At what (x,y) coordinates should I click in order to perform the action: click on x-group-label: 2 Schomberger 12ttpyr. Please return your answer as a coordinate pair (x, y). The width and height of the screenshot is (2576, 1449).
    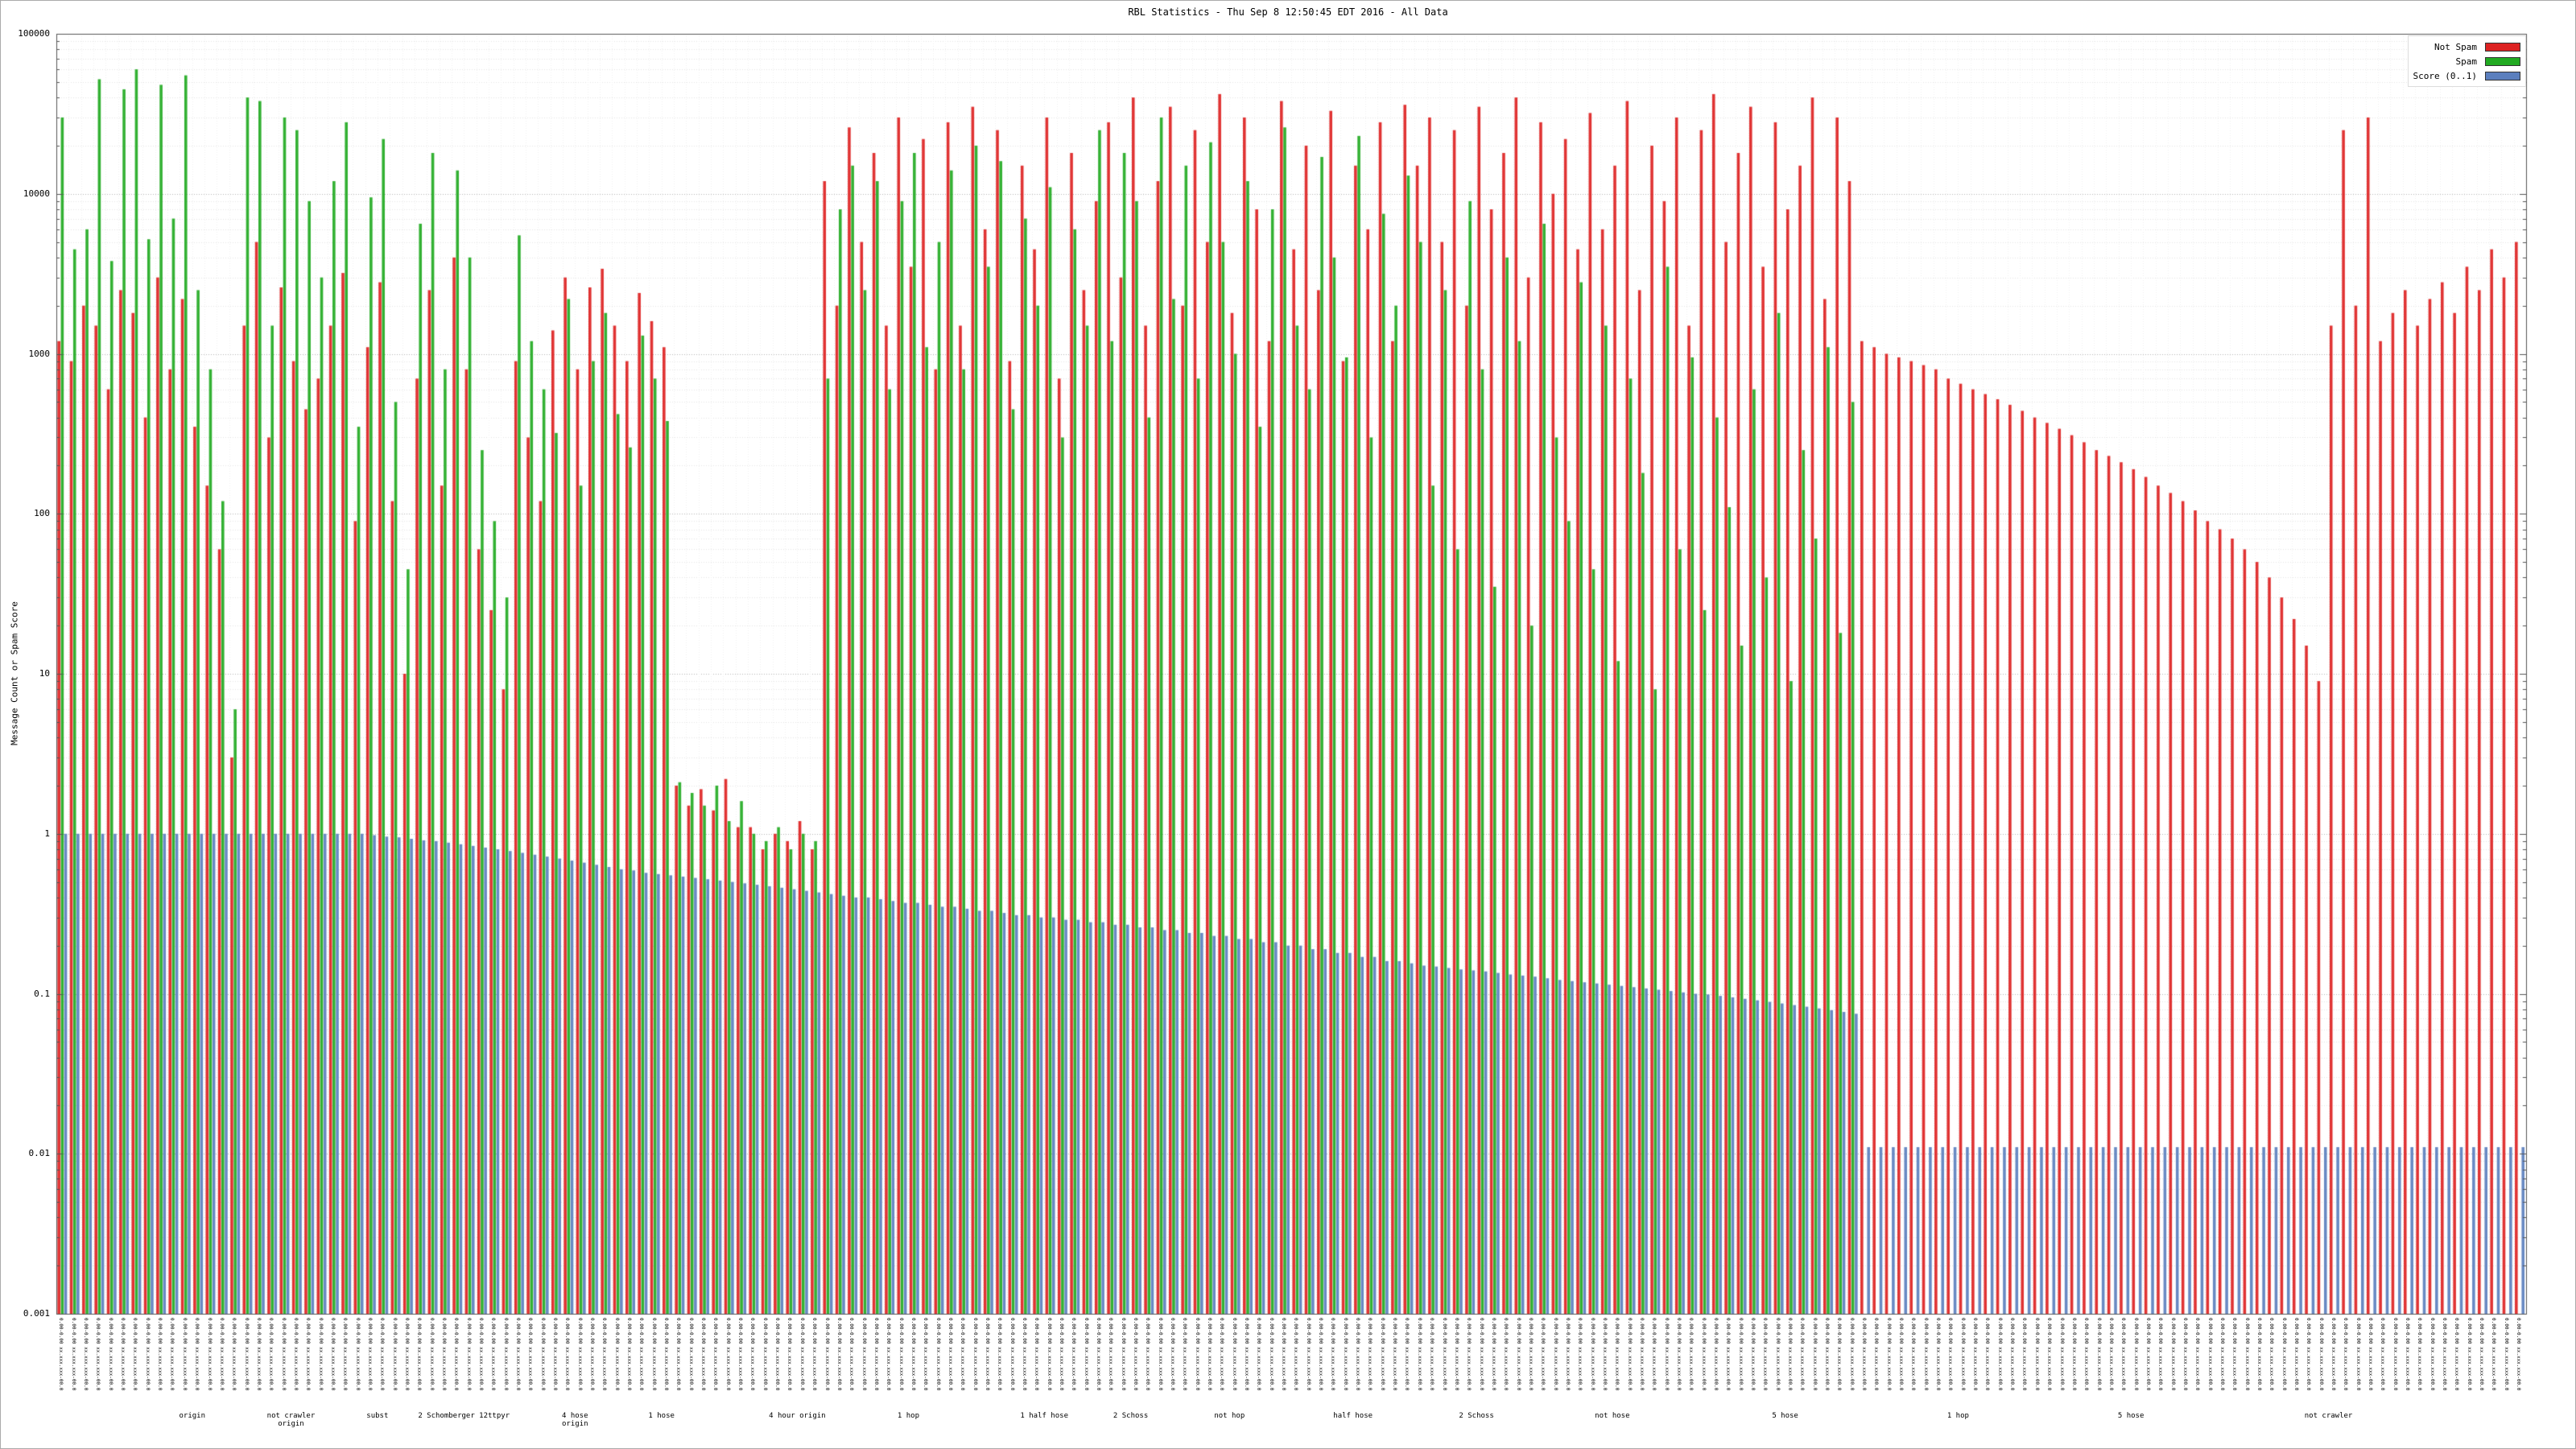
    Looking at the image, I should click on (464, 1416).